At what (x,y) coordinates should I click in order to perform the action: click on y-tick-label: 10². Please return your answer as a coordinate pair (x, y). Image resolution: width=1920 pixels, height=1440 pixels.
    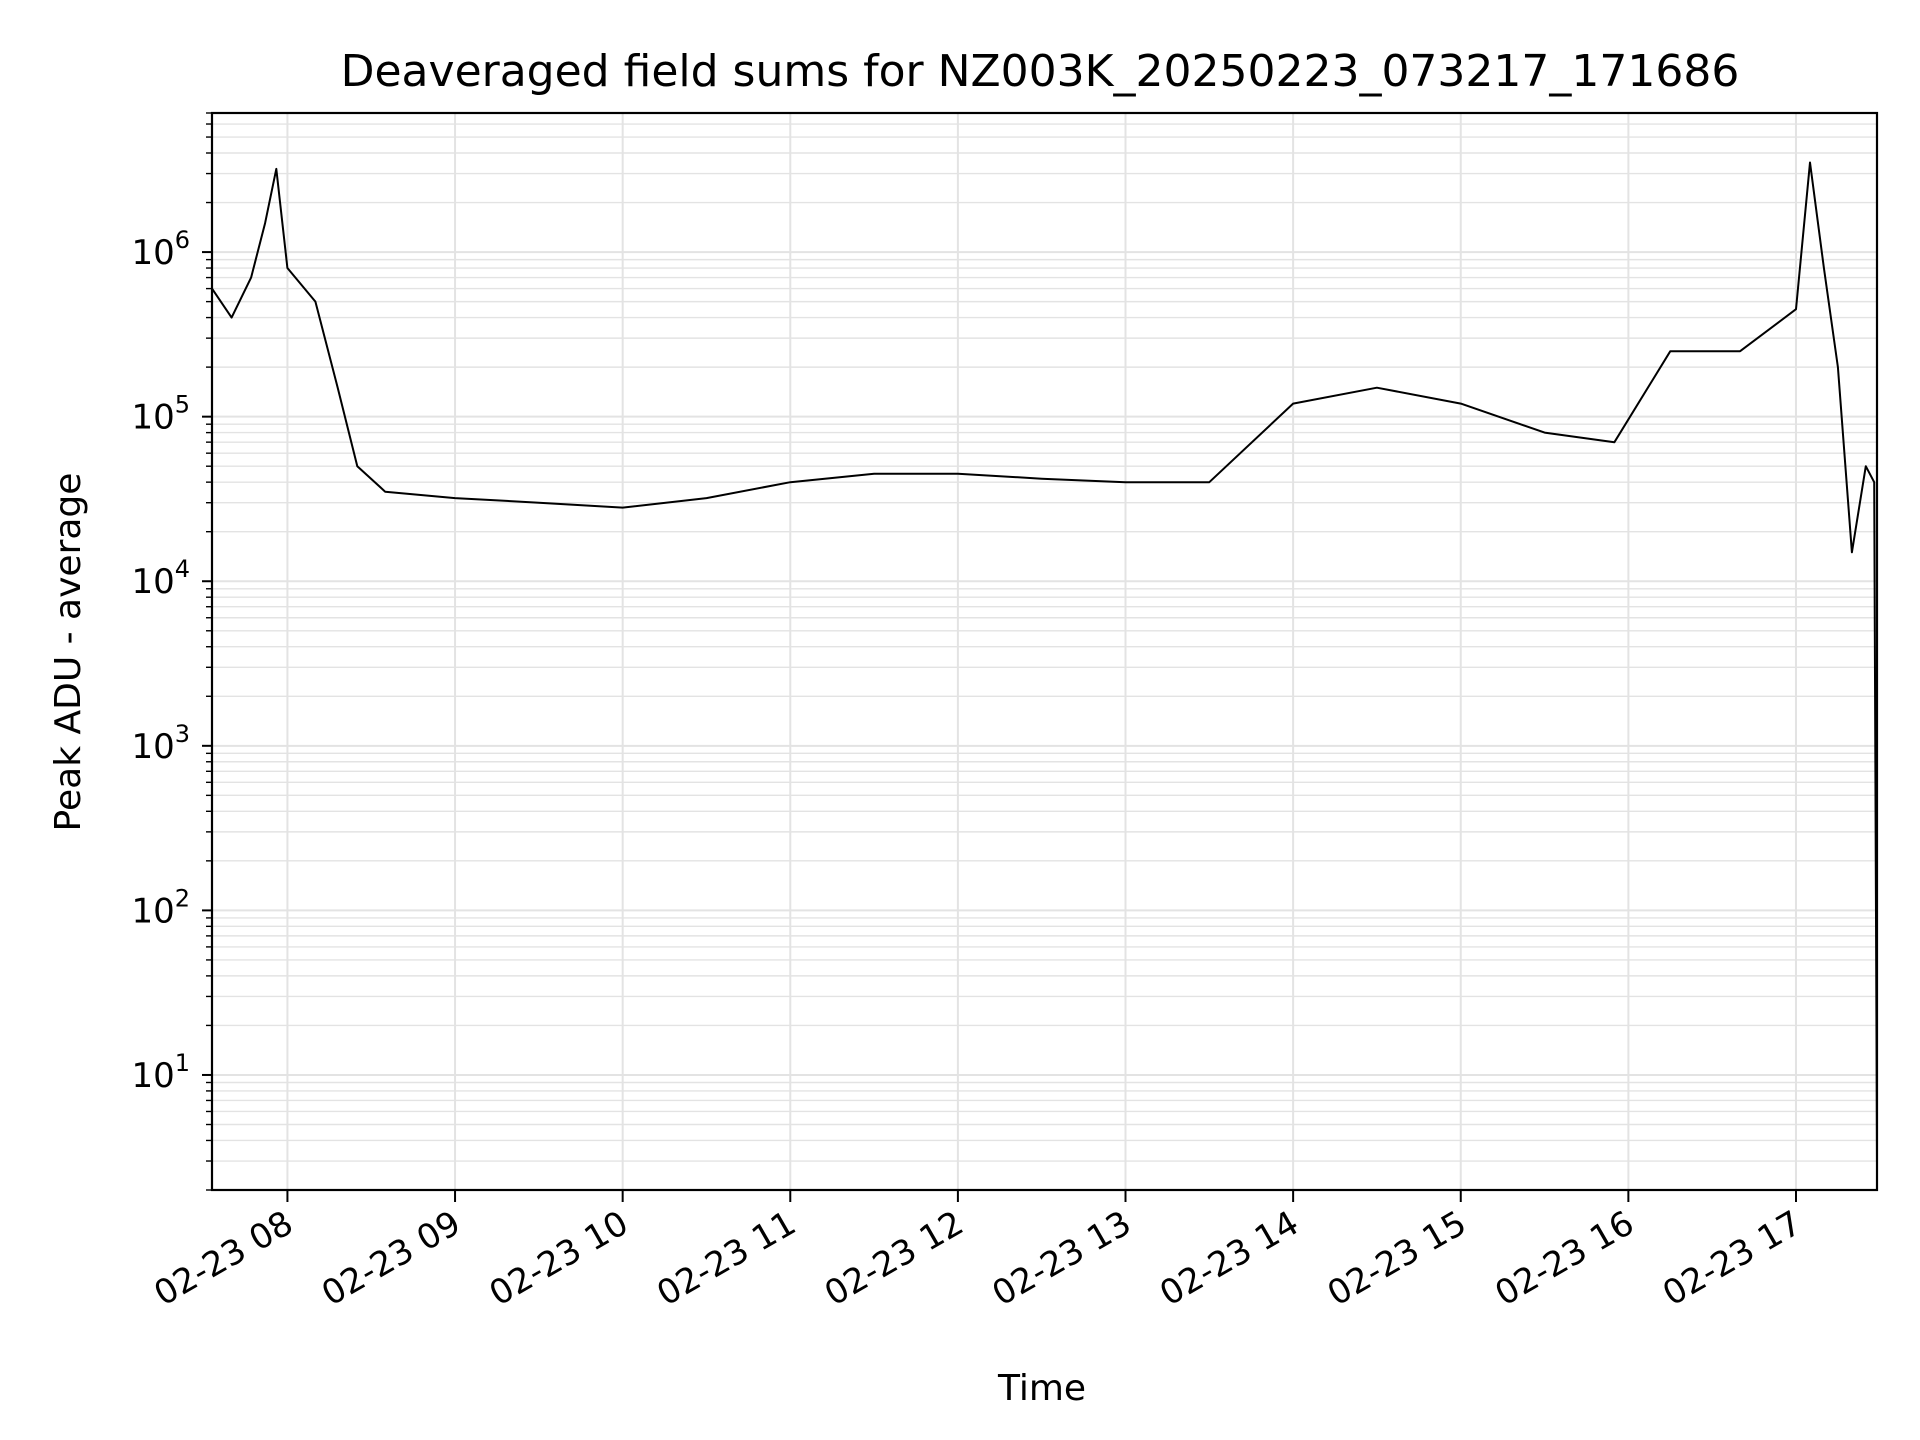
    Looking at the image, I should click on (160, 907).